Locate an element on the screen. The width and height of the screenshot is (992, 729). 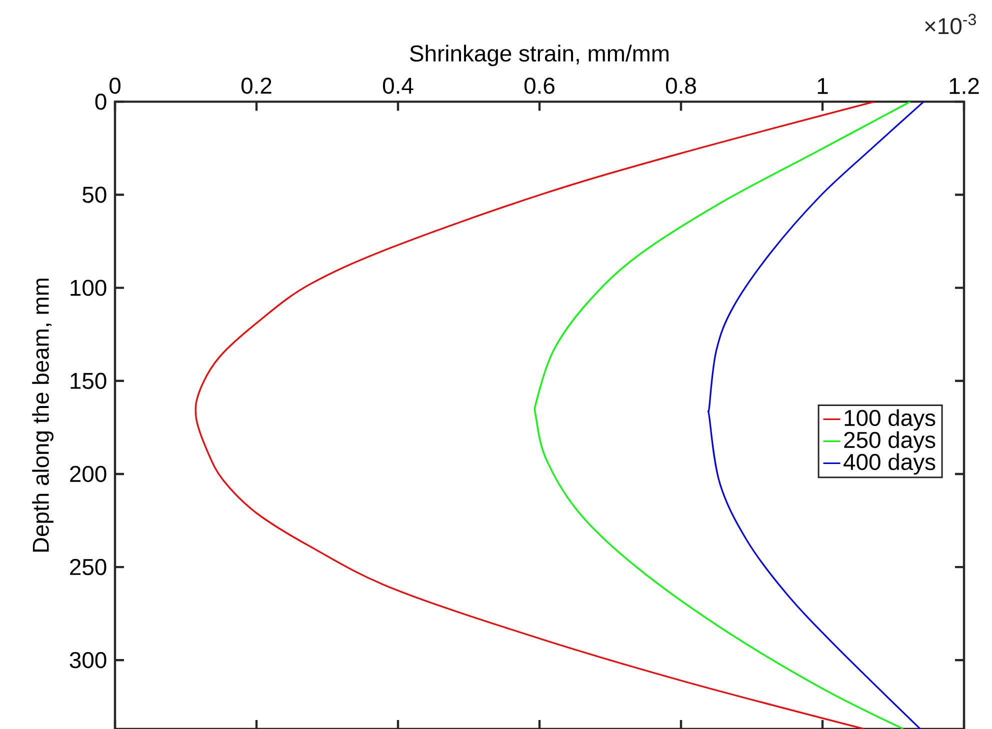
y-tick-label: 200 is located at coordinates (88, 474).